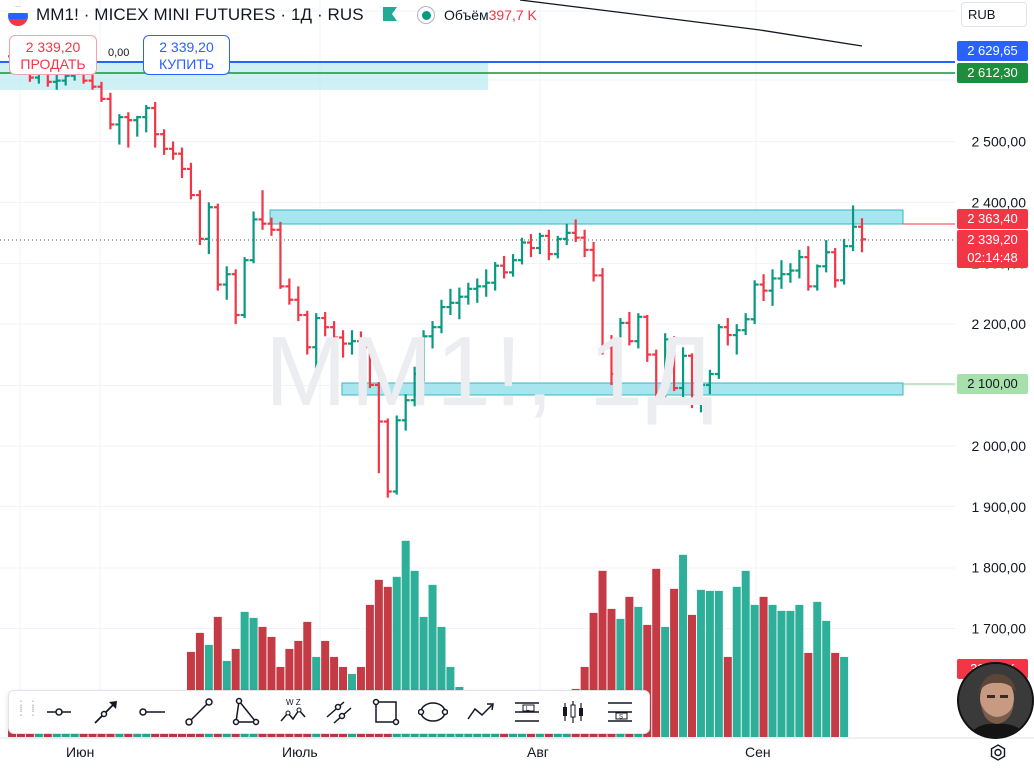 The image size is (1034, 769). What do you see at coordinates (999, 507) in the screenshot?
I see `price-axis-tick-label: 1 900,00` at bounding box center [999, 507].